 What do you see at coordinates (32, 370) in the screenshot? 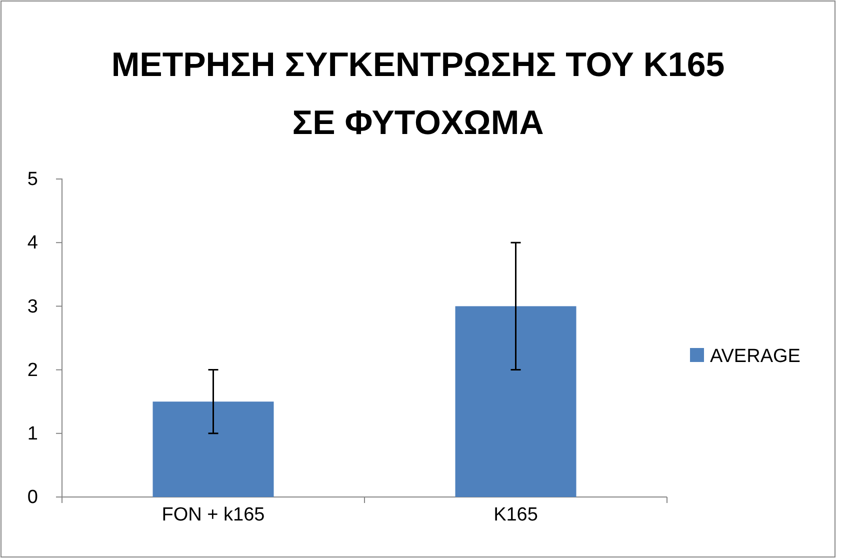
I see `y-tick-label: 2` at bounding box center [32, 370].